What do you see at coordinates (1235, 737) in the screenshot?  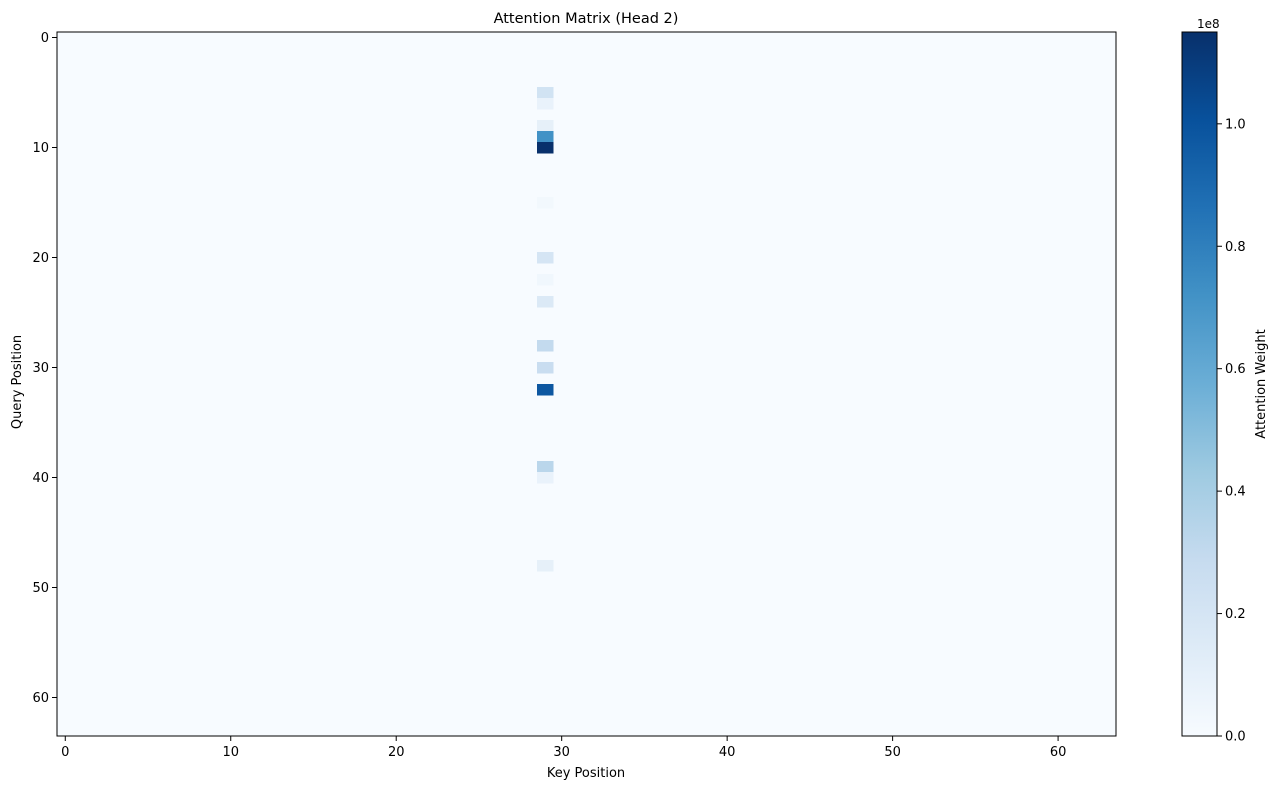 I see `colorbar-tick-label: 0.0` at bounding box center [1235, 737].